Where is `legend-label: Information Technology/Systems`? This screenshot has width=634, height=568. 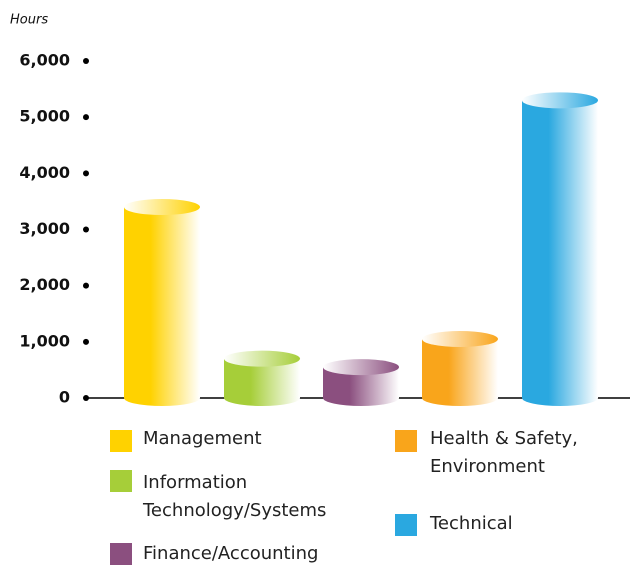
legend-label: Information Technology/Systems is located at coordinates (235, 496).